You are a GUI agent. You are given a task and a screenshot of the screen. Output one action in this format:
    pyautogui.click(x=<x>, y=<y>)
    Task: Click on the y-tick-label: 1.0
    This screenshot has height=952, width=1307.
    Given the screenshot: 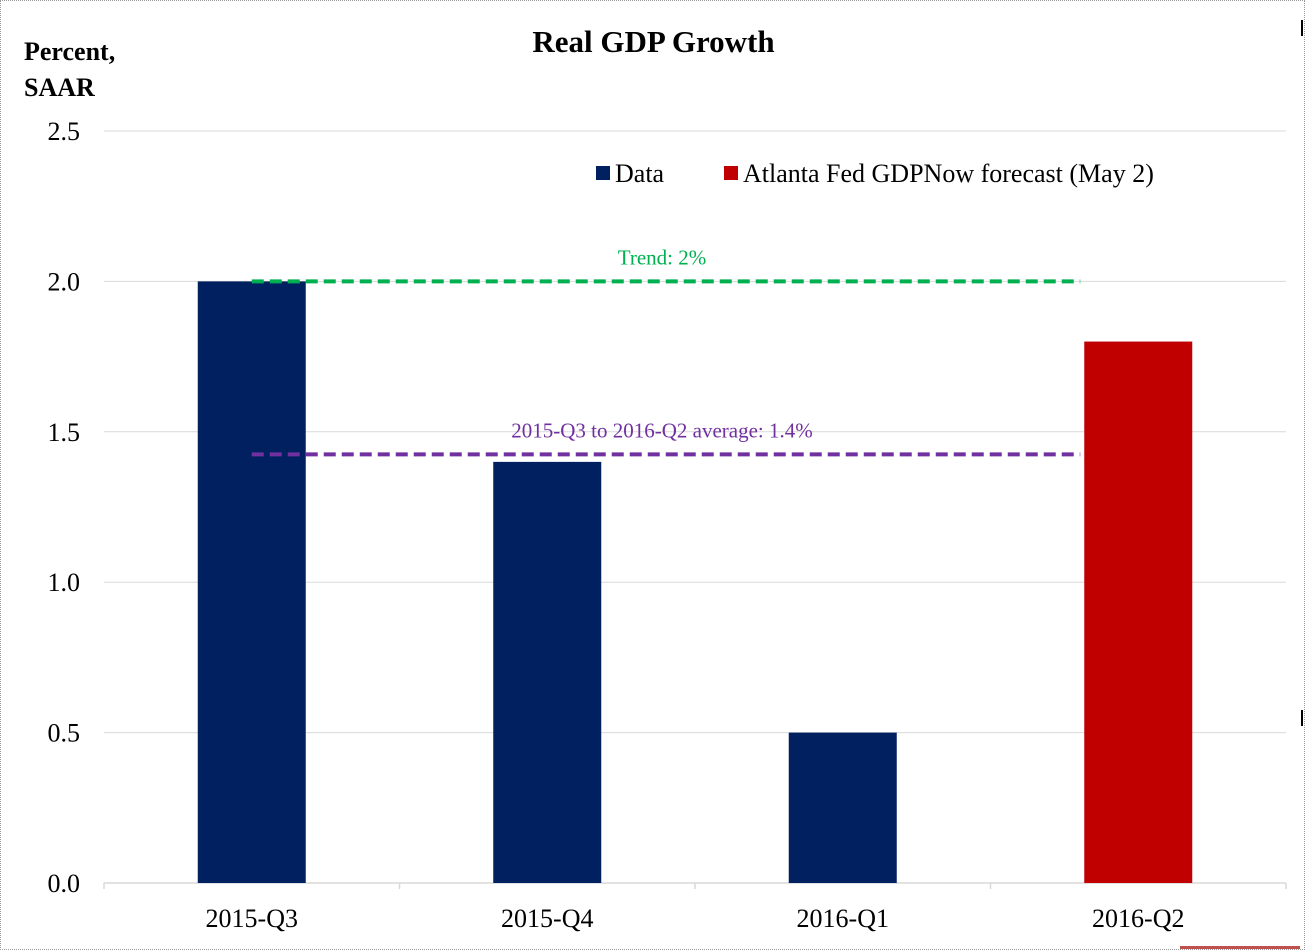 What is the action you would take?
    pyautogui.click(x=64, y=582)
    